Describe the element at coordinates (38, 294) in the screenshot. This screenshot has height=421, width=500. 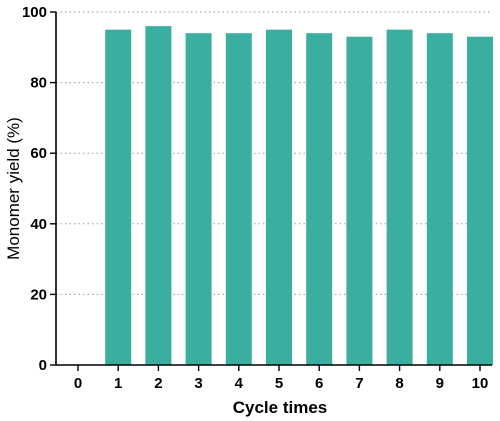
I see `y-tick-label: 20` at that location.